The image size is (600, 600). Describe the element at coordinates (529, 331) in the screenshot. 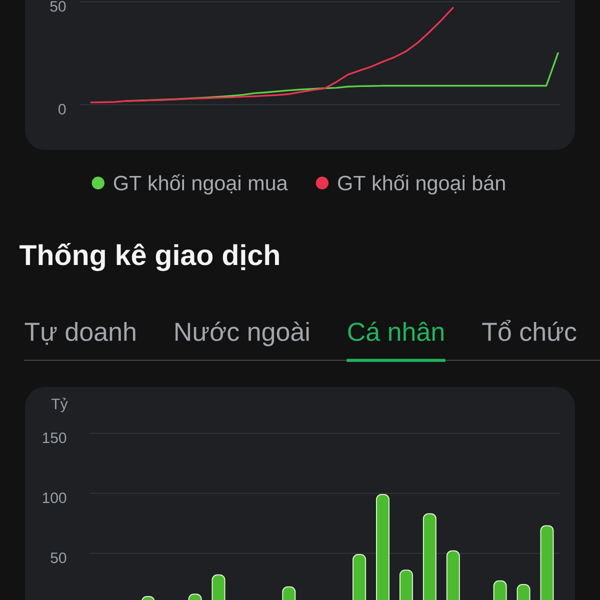

I see `text: Tổ chức` at that location.